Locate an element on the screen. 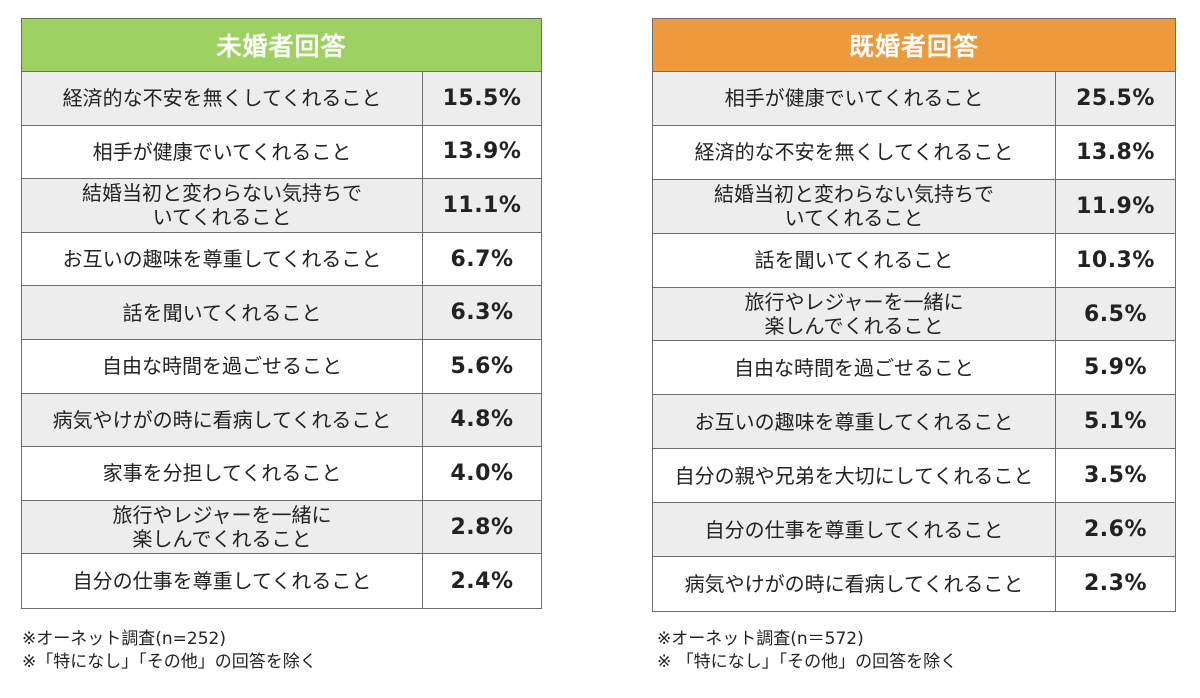 Image resolution: width=1200 pixels, height=698 pixels. row-value: 13.8% is located at coordinates (1115, 152).